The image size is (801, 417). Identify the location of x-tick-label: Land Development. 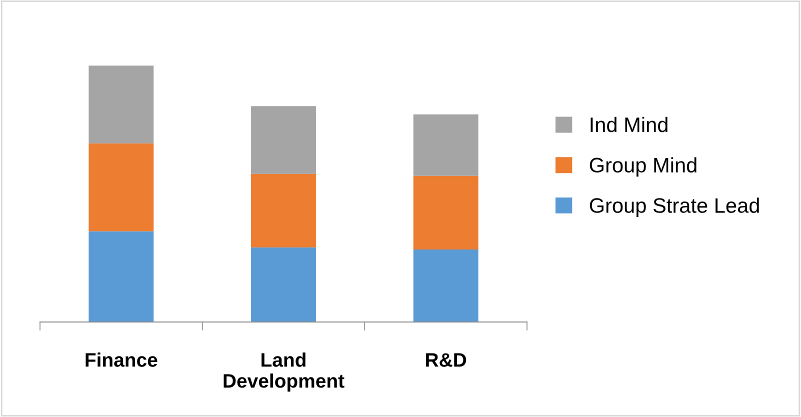
(284, 372).